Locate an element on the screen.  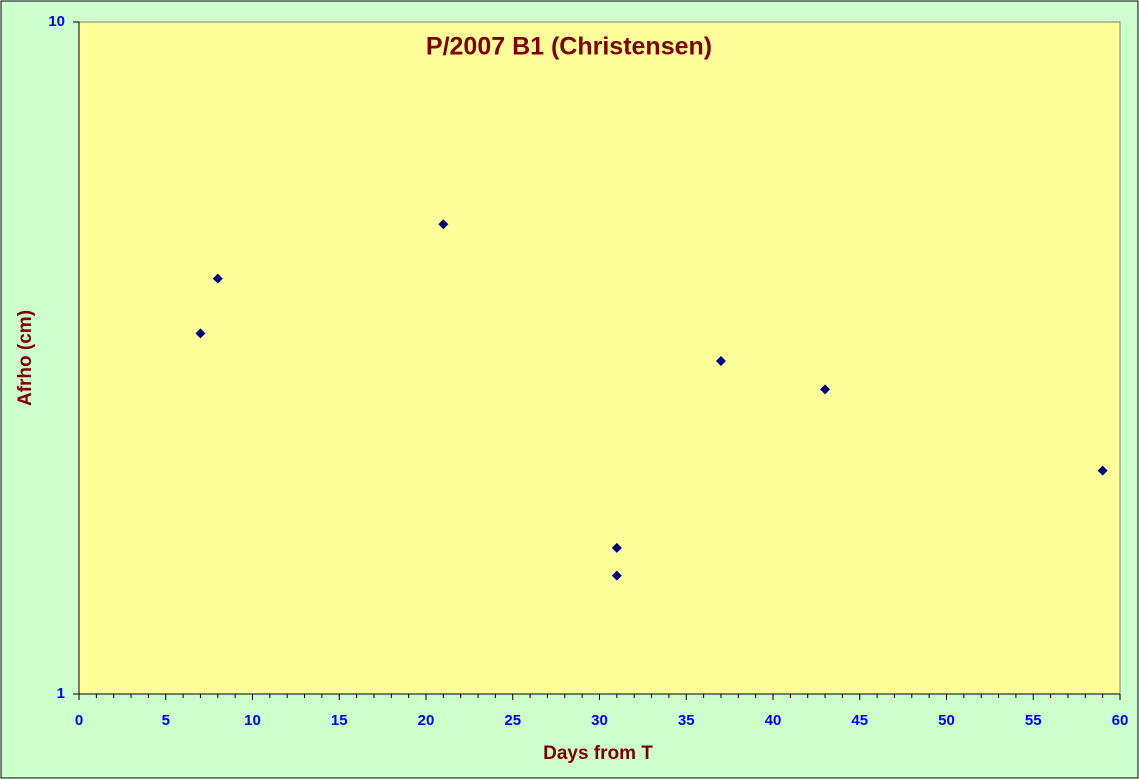
y-tick-label: 10 is located at coordinates (56, 21).